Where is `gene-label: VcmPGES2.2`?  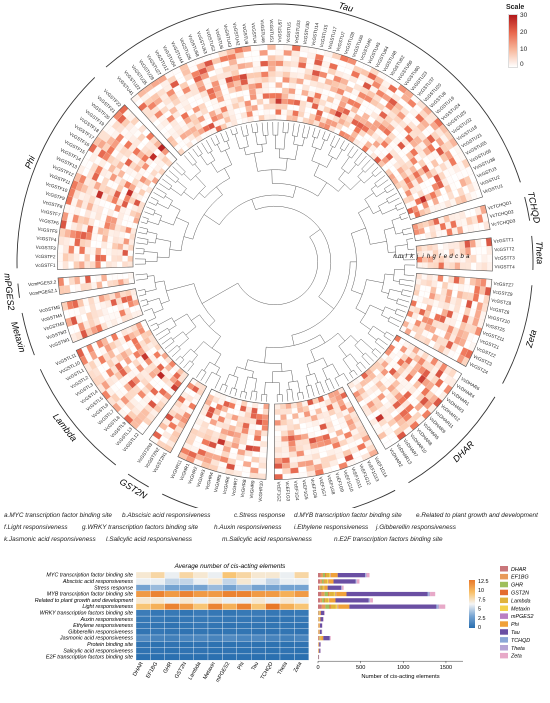
gene-label: VcmPGES2.2 is located at coordinates (42, 283).